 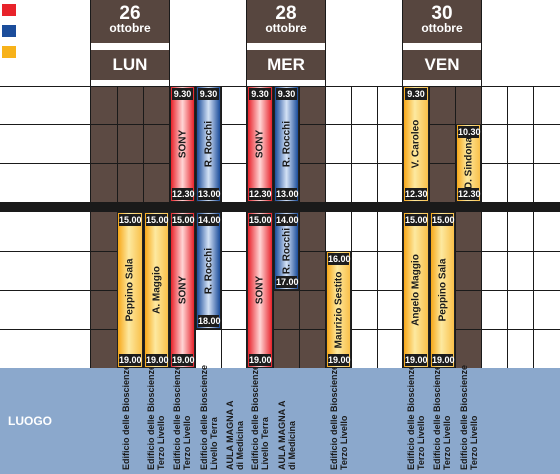 I want to click on day-date: 28, so click(x=286, y=13).